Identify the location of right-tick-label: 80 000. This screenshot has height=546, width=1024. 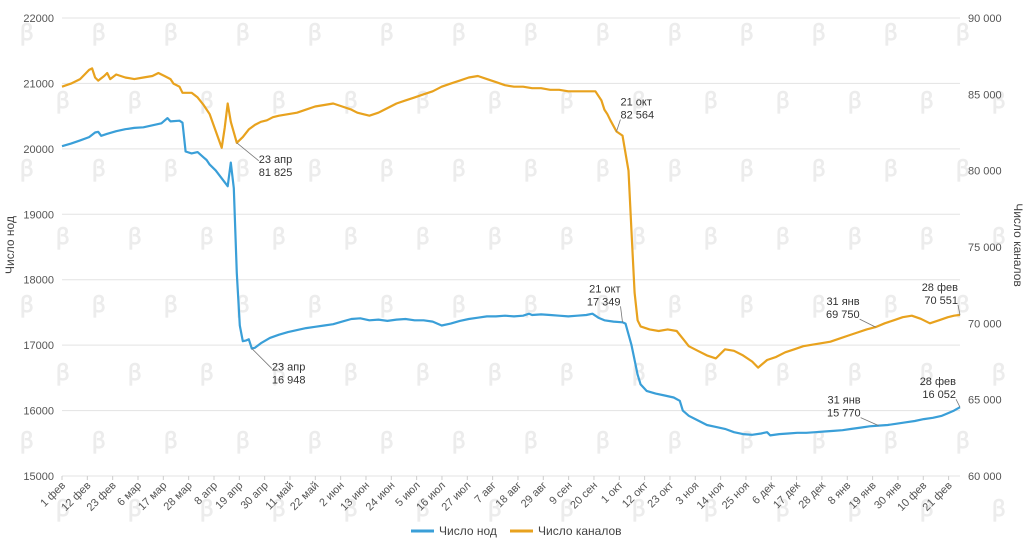
(985, 172).